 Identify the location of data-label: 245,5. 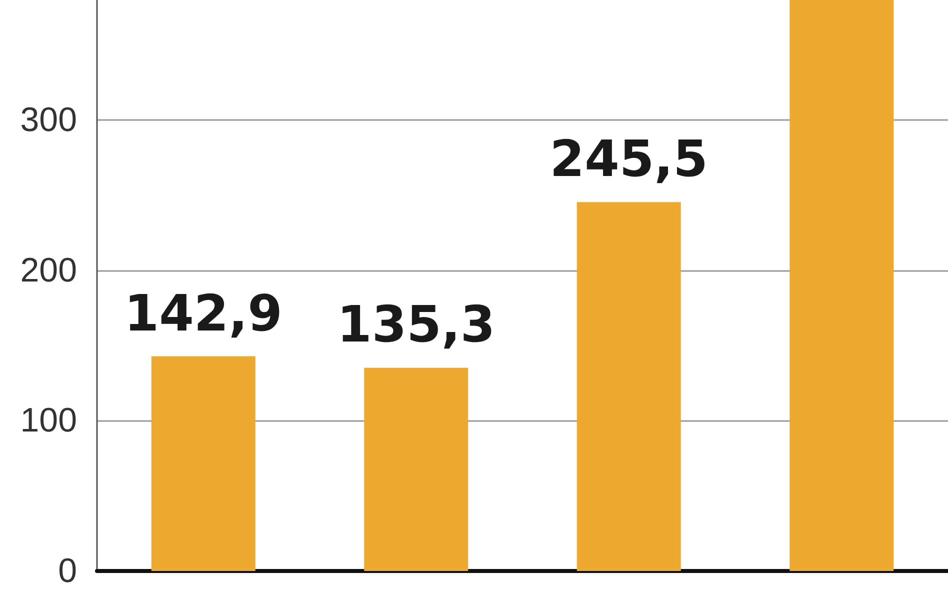
(629, 159).